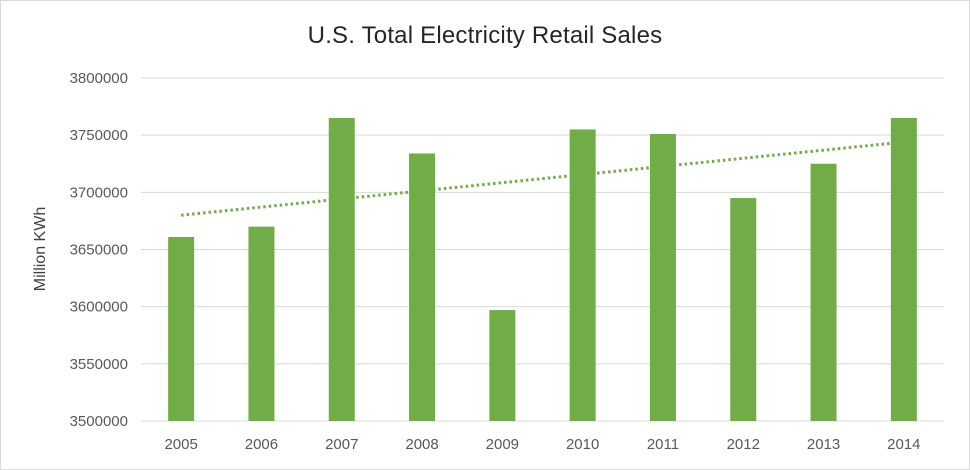 The image size is (970, 470). I want to click on bar-2010, so click(582, 275).